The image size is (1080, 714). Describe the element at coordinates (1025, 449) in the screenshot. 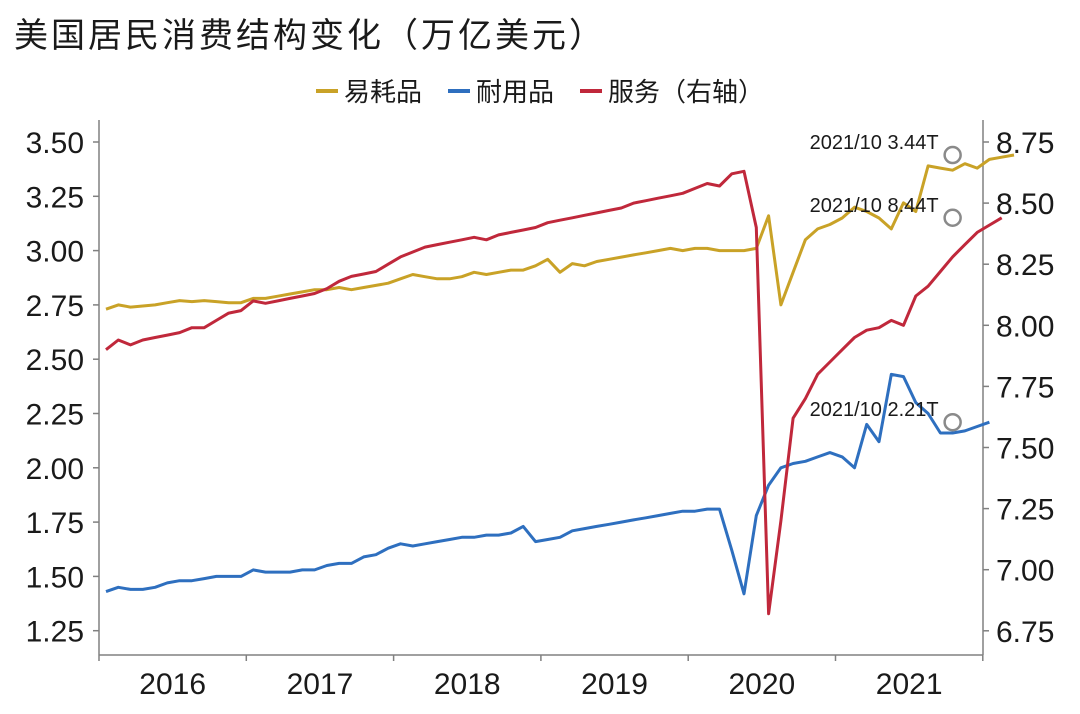

I see `y-right-tick-label: 7.50` at that location.